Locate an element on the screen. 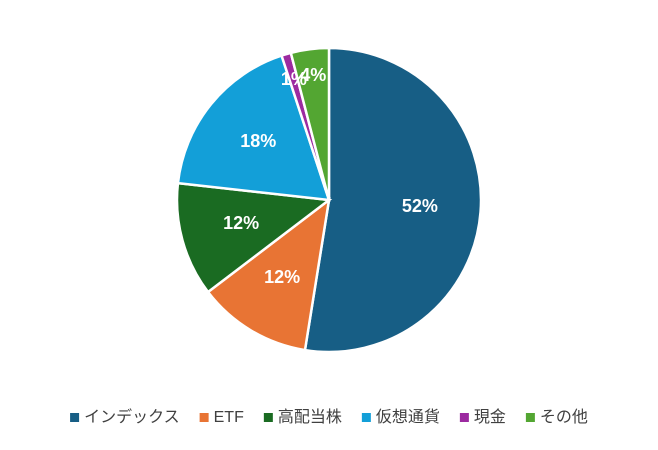 This screenshot has height=450, width=658. legend-label: インデックス is located at coordinates (132, 416).